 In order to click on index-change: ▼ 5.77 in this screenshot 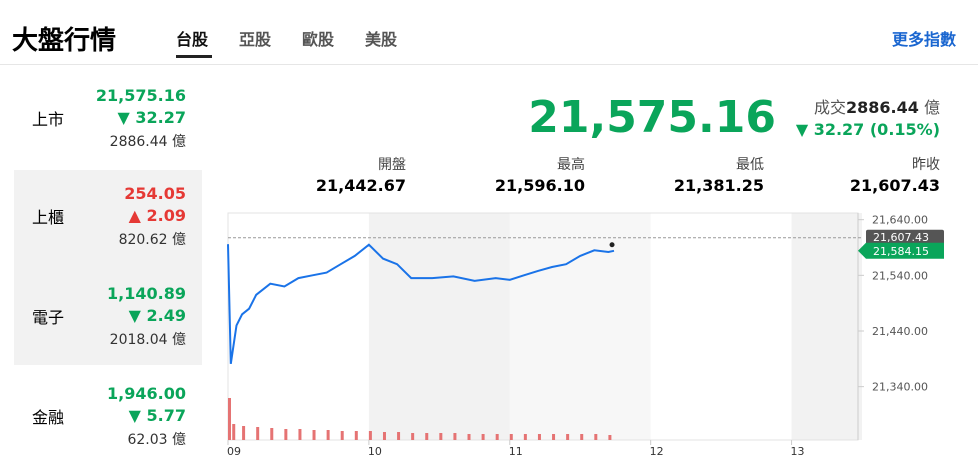, I will do `click(157, 415)`.